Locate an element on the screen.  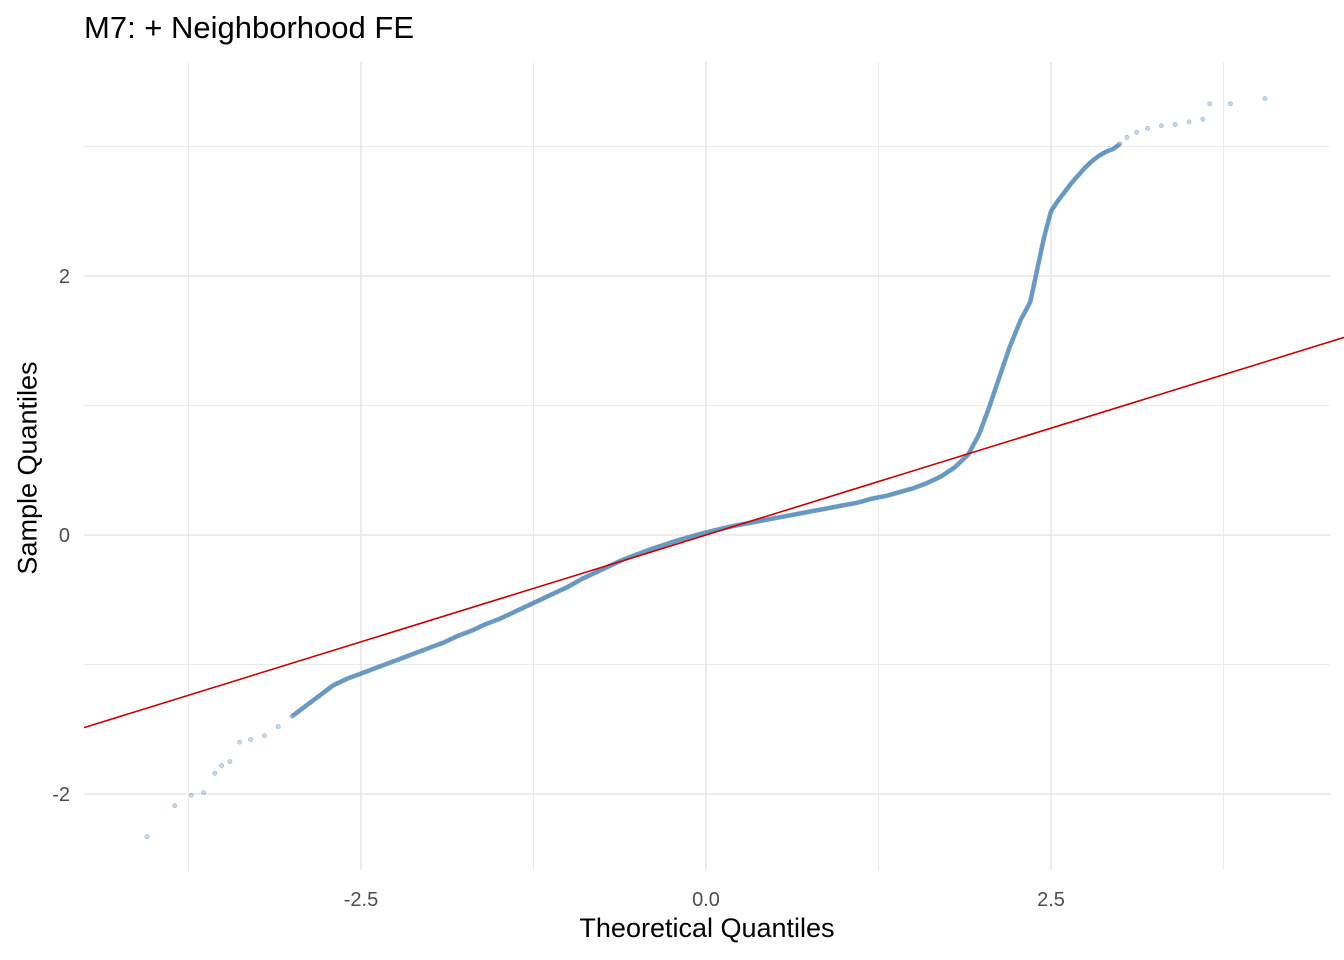
y-axis-label: Sample Quantiles is located at coordinates (27, 468).